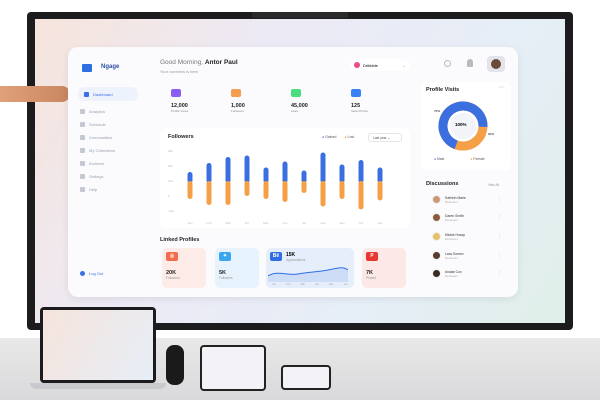 The width and height of the screenshot is (600, 400). I want to click on linked-profiles-title: Linked Profiles, so click(180, 240).